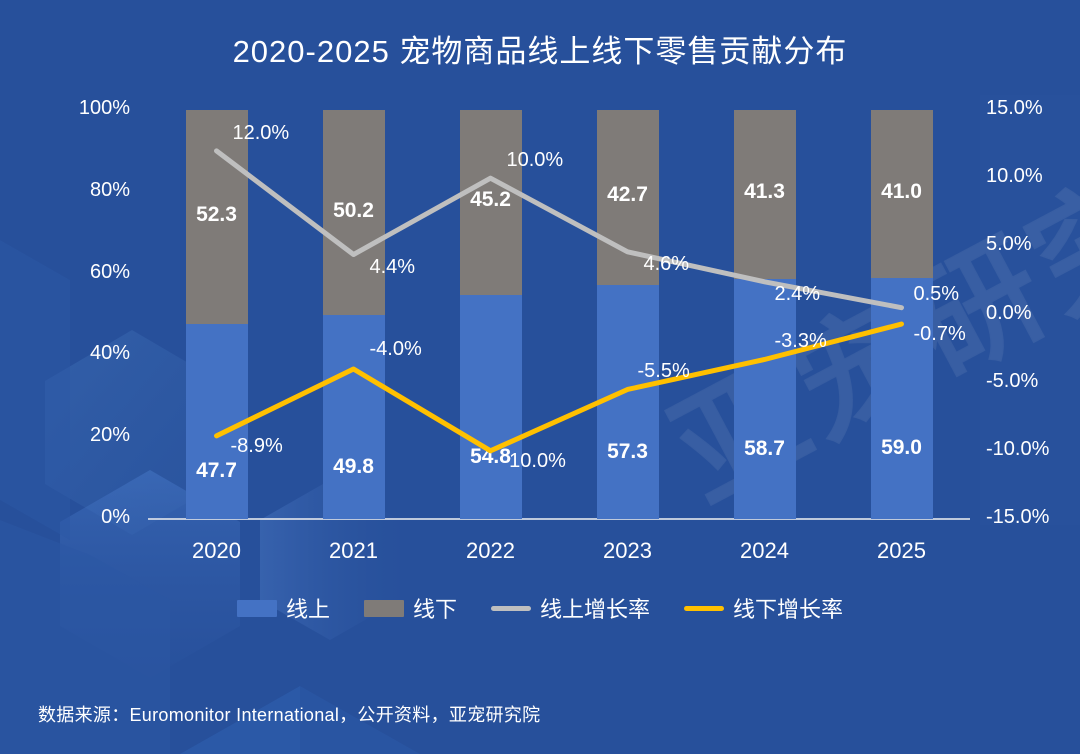  What do you see at coordinates (1012, 380) in the screenshot?
I see `y-axis-right-tick: -5.0%` at bounding box center [1012, 380].